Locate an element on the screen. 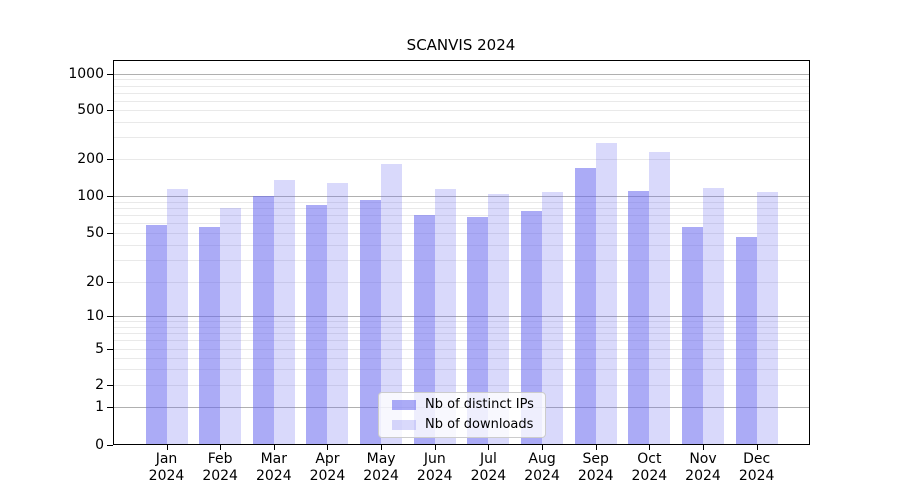 The width and height of the screenshot is (900, 500). bar-downloads-jun is located at coordinates (445, 316).